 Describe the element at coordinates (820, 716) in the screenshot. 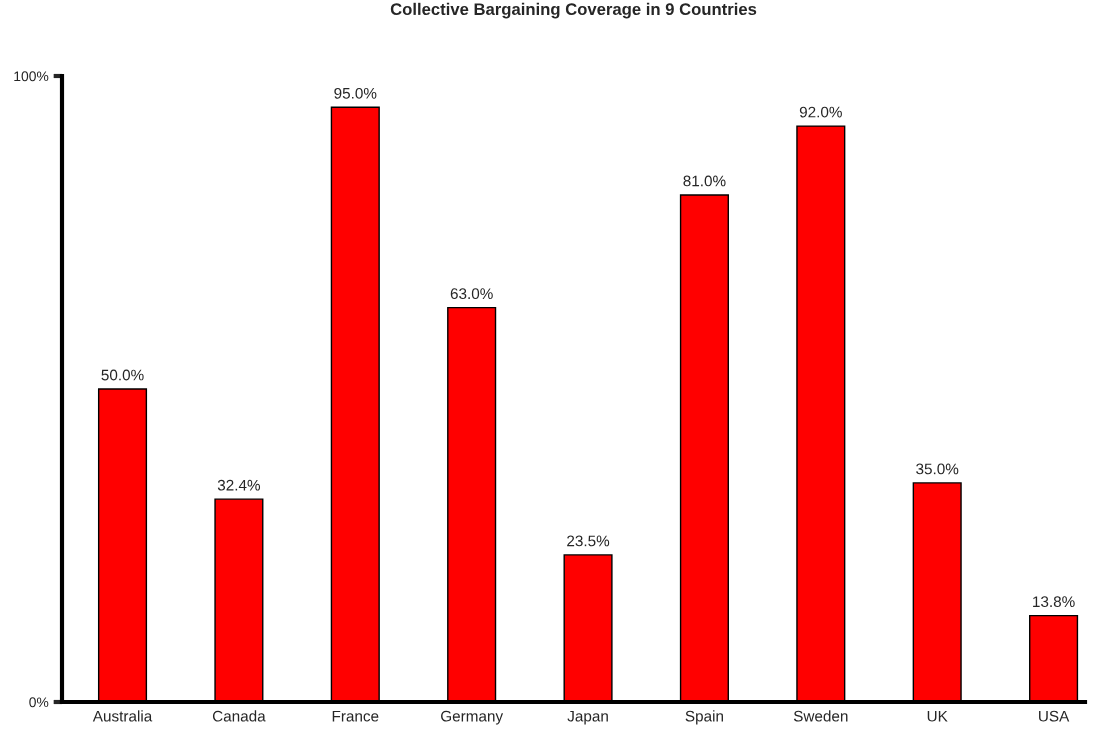

I see `x-tick-label: Sweden` at that location.